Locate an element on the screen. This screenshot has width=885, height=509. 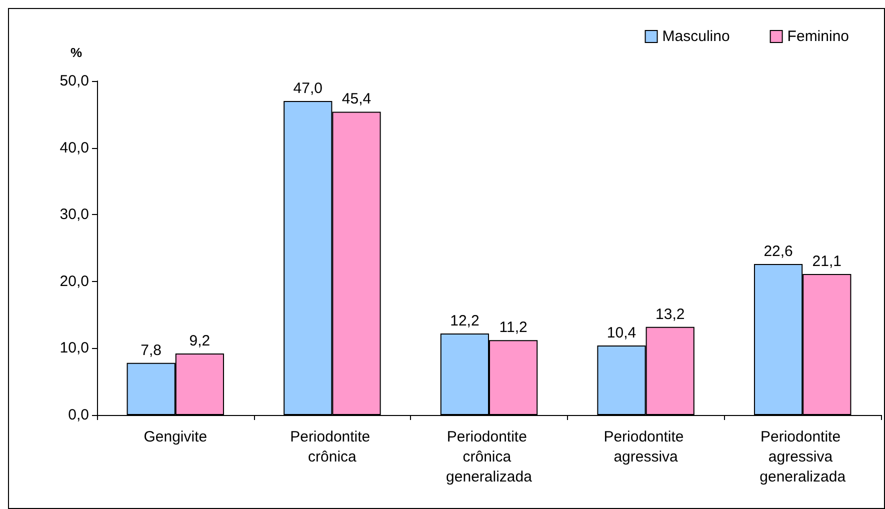
data-label: 47,0 is located at coordinates (307, 89).